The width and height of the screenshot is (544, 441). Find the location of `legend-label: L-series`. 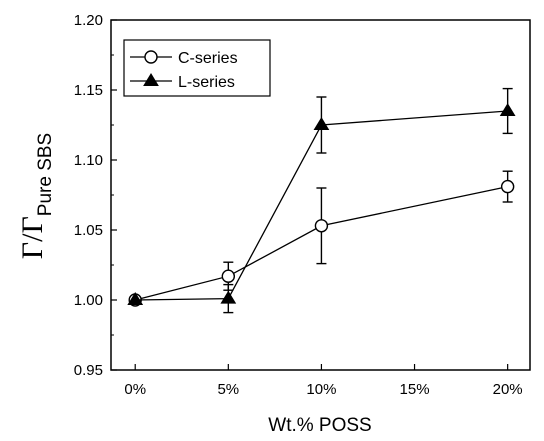

legend-label: L-series is located at coordinates (206, 82).